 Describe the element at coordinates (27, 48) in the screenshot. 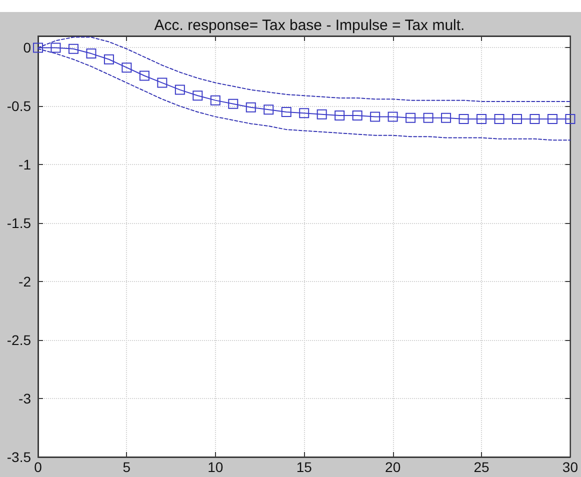

I see `y-tick-label: 0` at that location.